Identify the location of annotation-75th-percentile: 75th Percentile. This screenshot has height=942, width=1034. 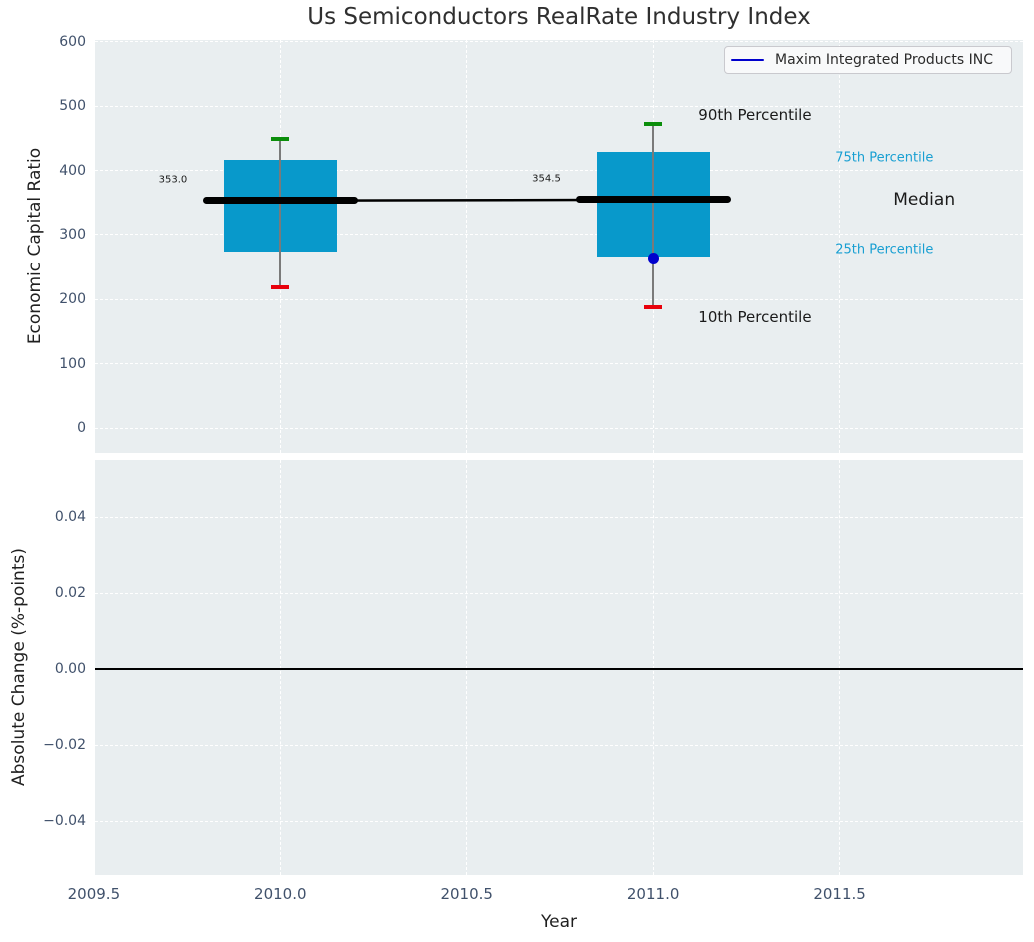
(884, 158).